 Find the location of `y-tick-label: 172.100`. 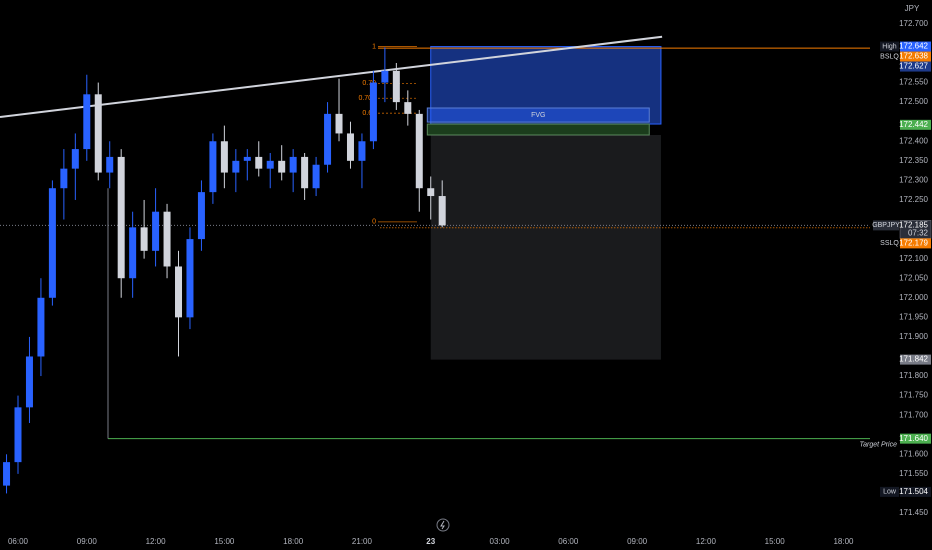

y-tick-label: 172.100 is located at coordinates (913, 258).